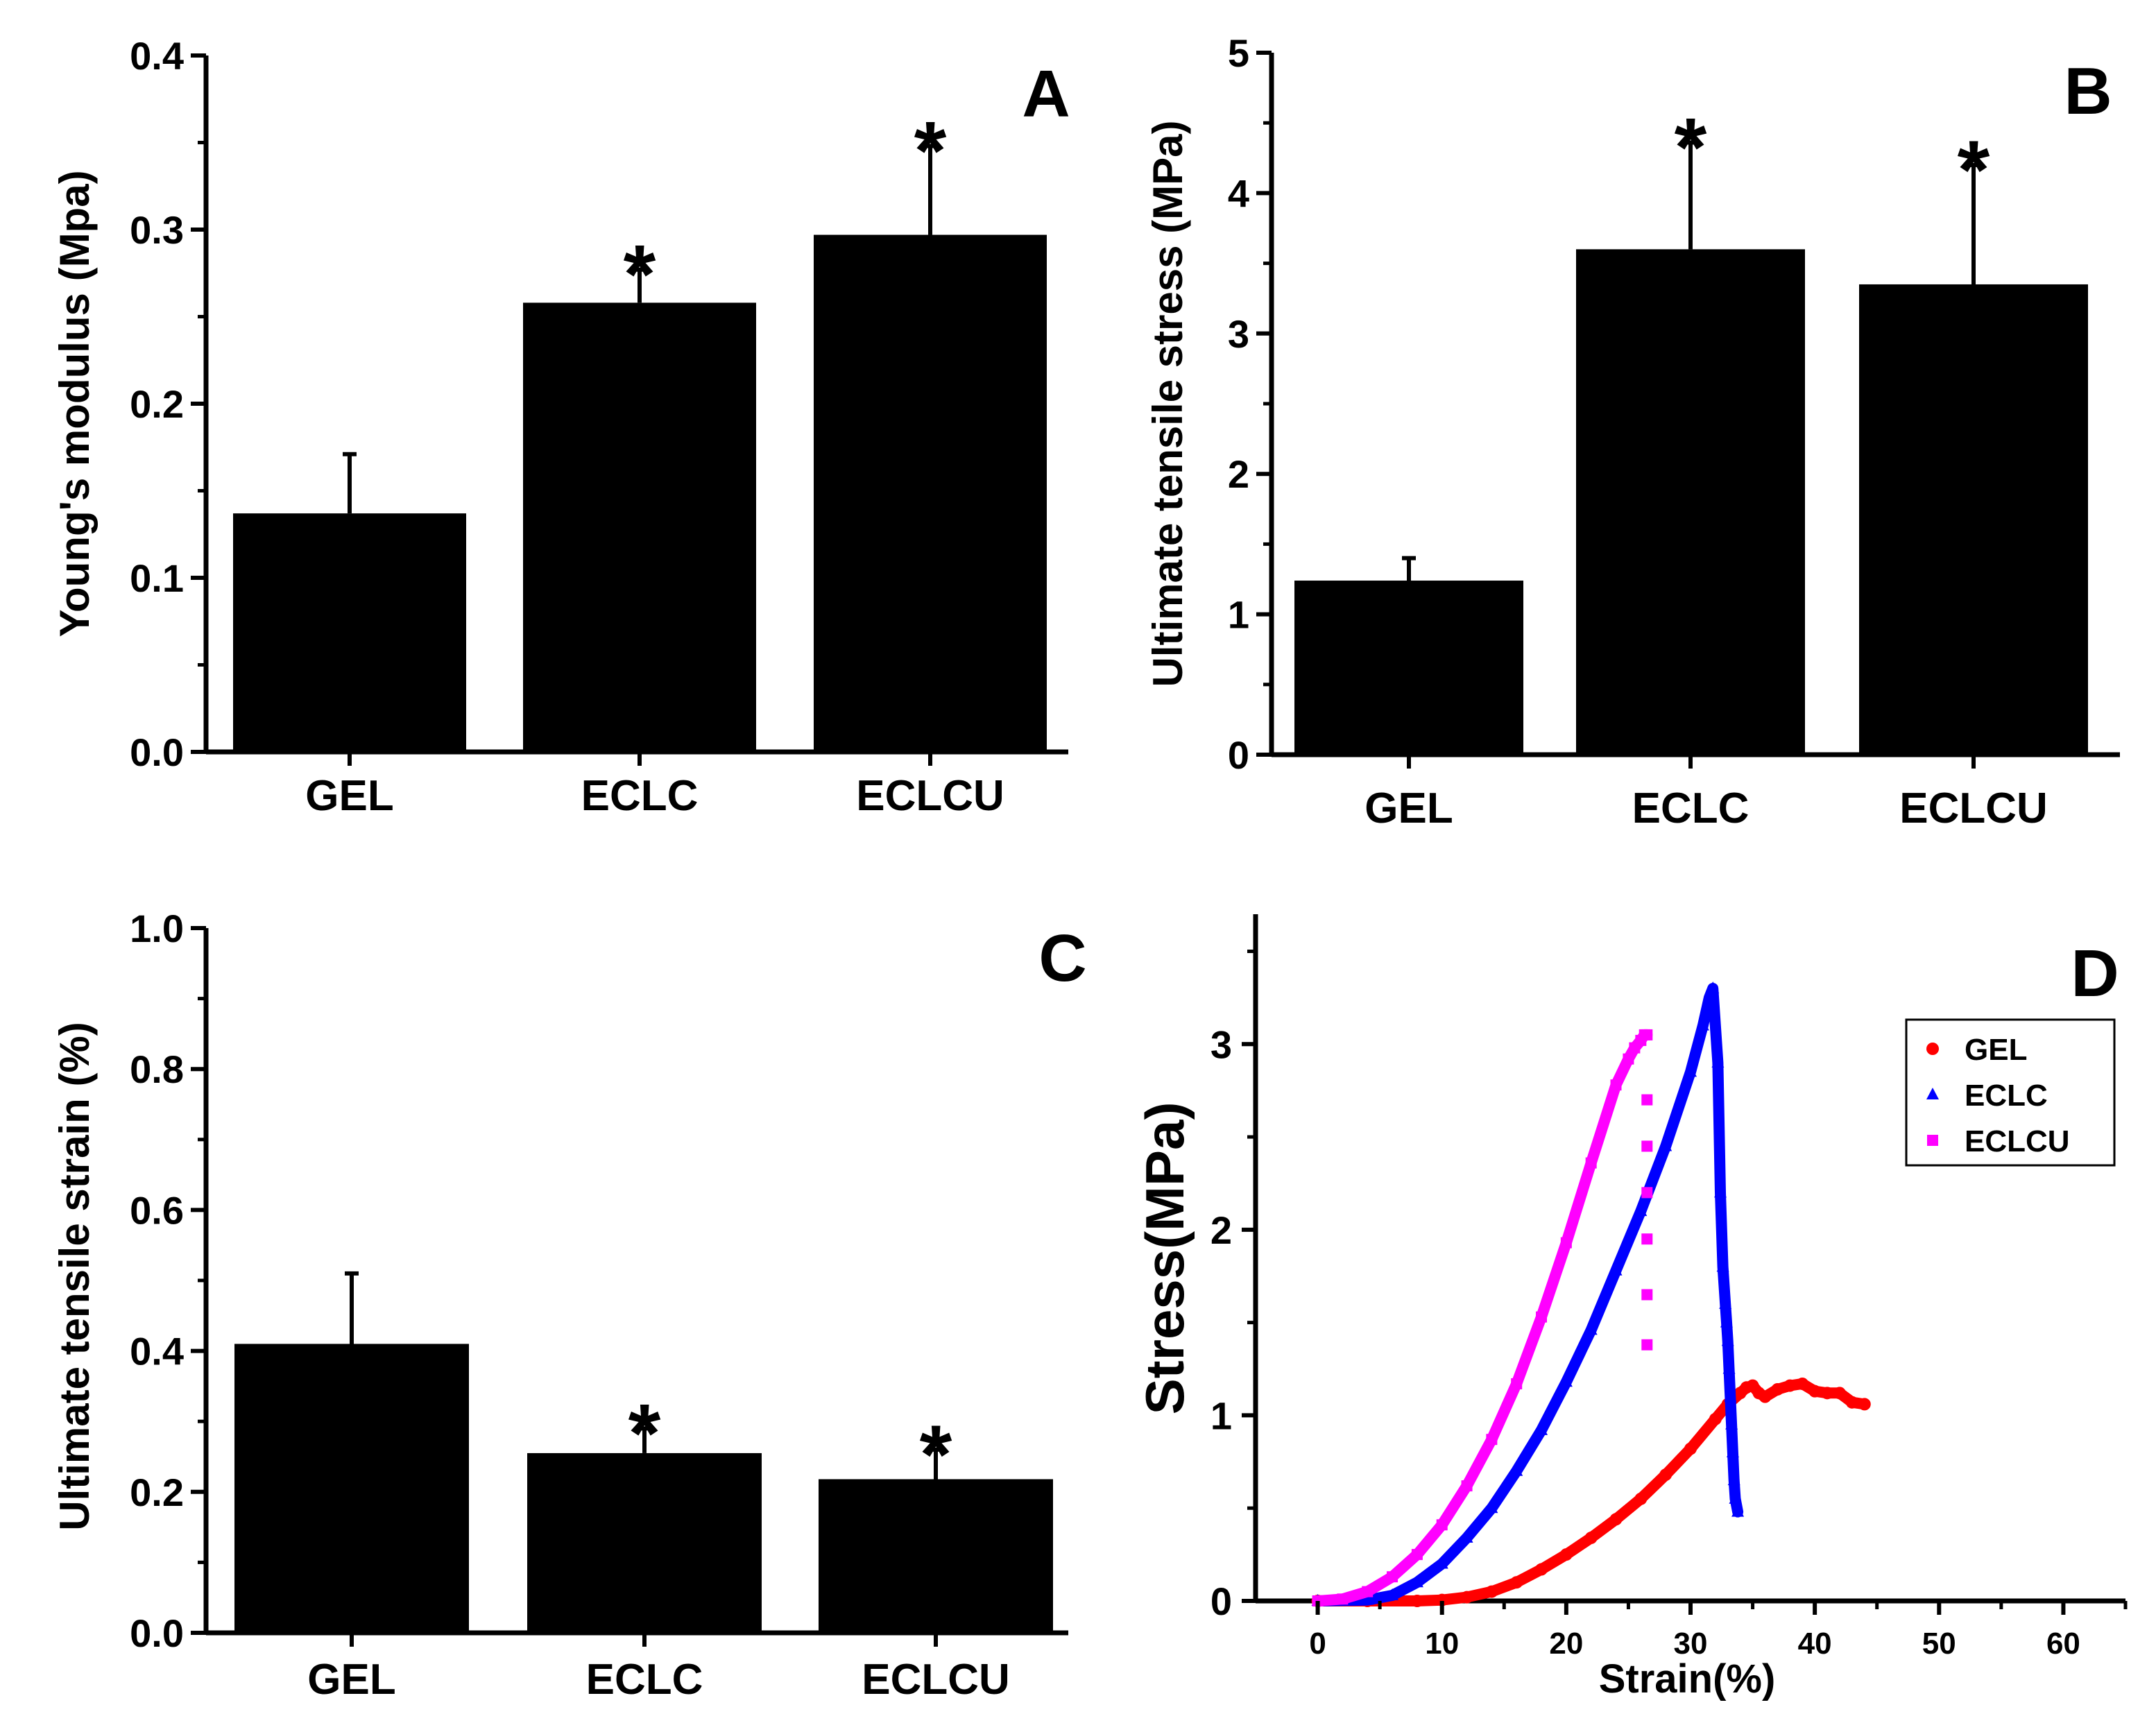 The height and width of the screenshot is (1723, 2156). I want to click on panel-a-bar-eclc, so click(639, 527).